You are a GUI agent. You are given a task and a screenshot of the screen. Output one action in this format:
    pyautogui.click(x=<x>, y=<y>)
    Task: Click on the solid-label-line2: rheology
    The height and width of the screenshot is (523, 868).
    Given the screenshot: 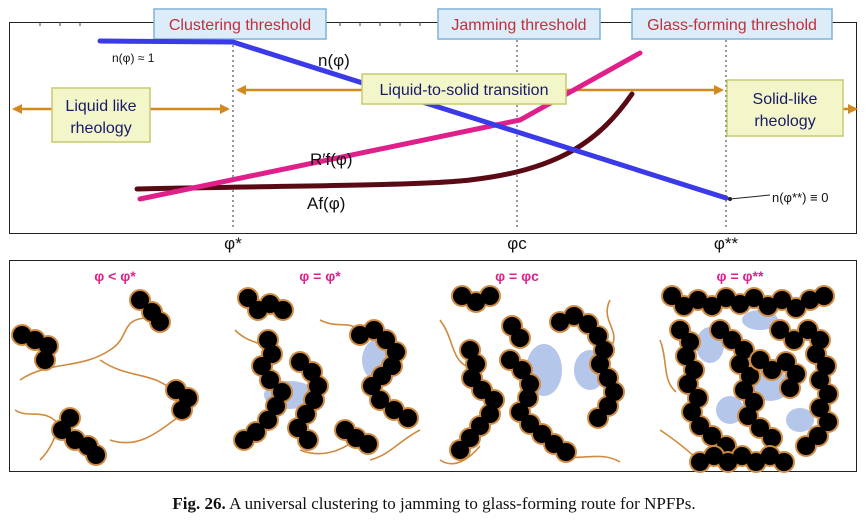 What is the action you would take?
    pyautogui.click(x=784, y=121)
    